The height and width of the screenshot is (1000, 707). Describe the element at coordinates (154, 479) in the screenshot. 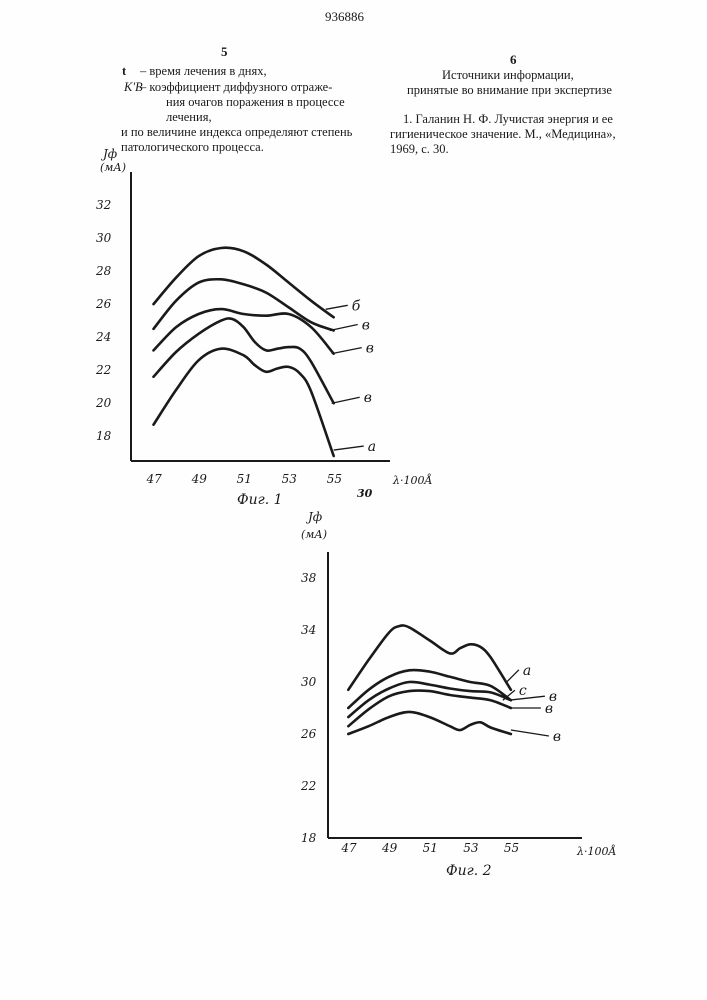

I see `fig1-x-tick-label: 47` at that location.